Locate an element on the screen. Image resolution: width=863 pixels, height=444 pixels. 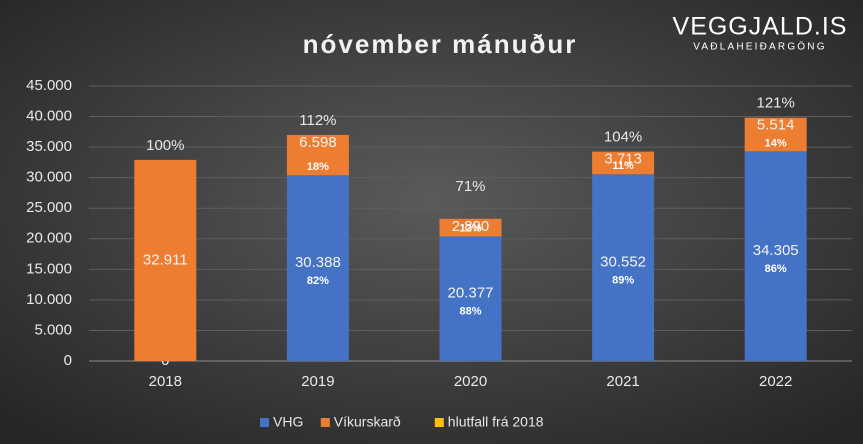
x-tick-label: 2019 is located at coordinates (317, 381).